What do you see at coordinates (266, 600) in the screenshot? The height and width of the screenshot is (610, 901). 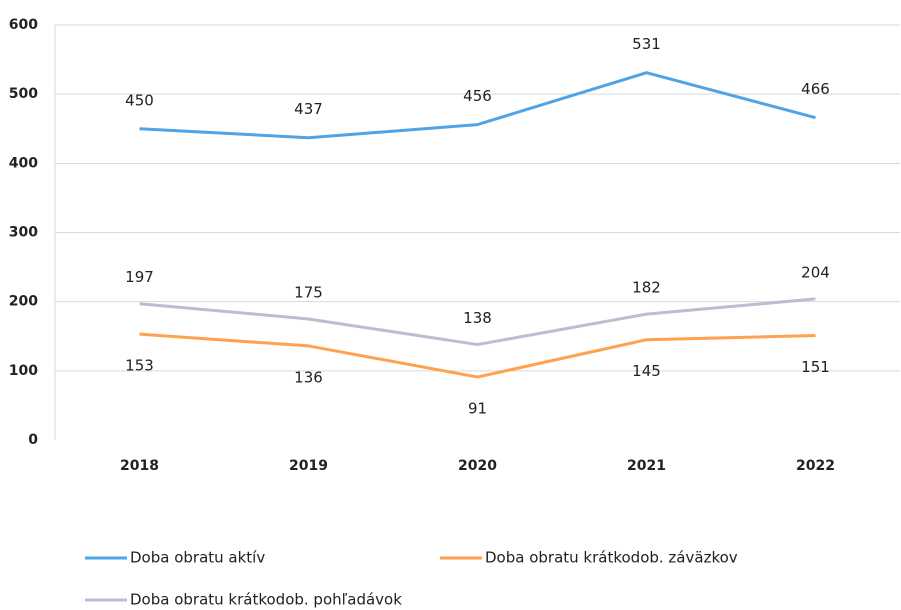 I see `legend-label: Doba obratu krátkodob. pohľadávok` at bounding box center [266, 600].